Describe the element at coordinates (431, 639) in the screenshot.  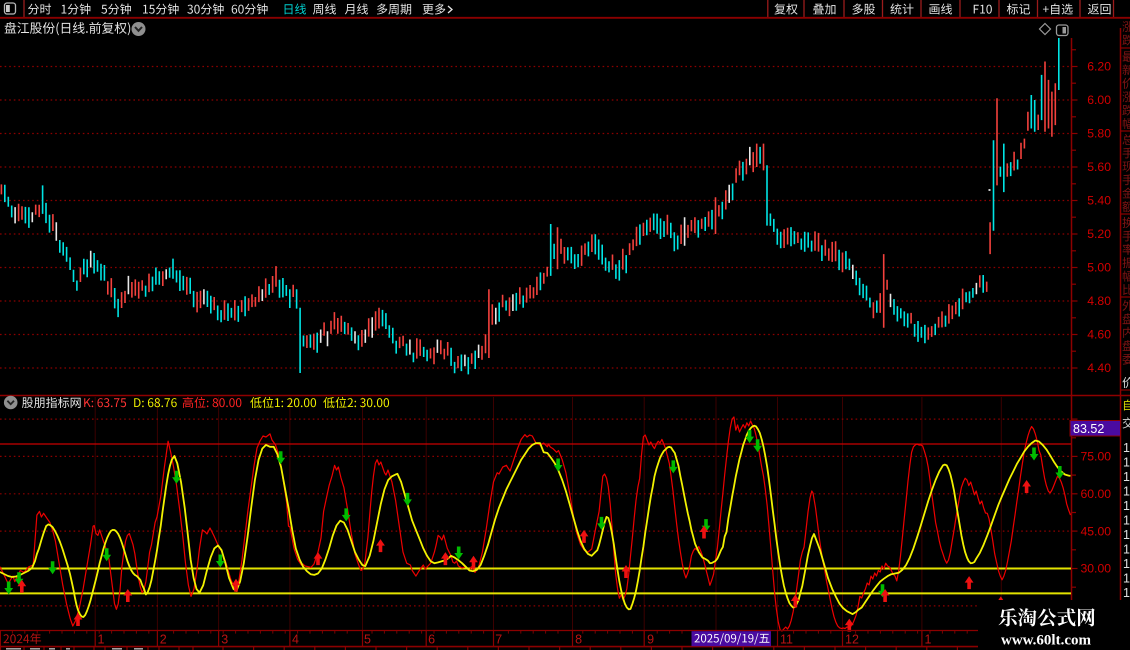
I see `svg-text: 6` at that location.